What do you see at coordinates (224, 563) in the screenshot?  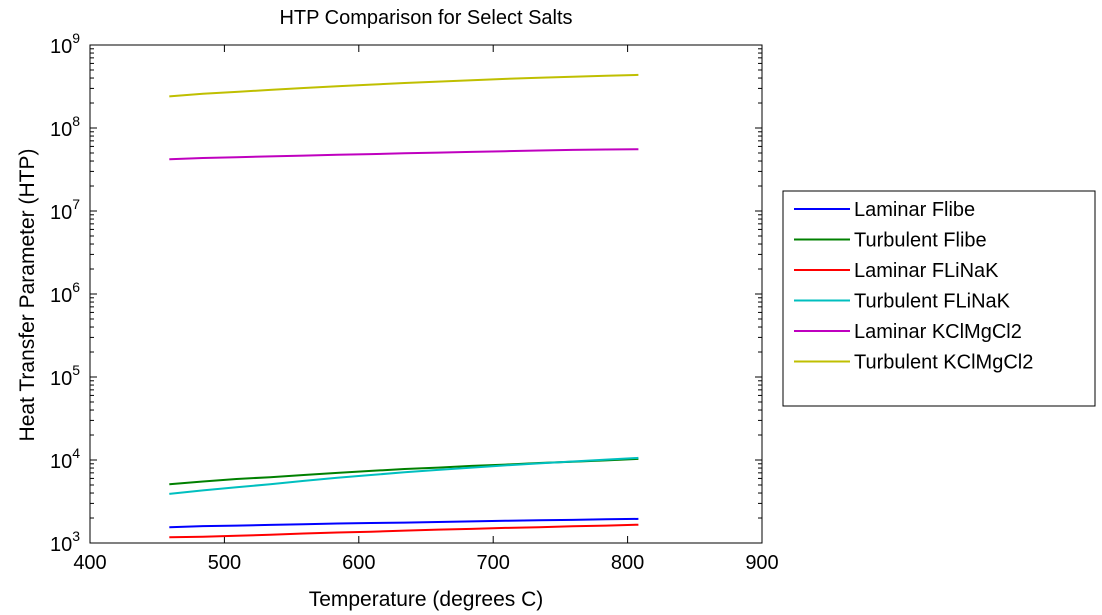 I see `x-tick-label: 500` at bounding box center [224, 563].